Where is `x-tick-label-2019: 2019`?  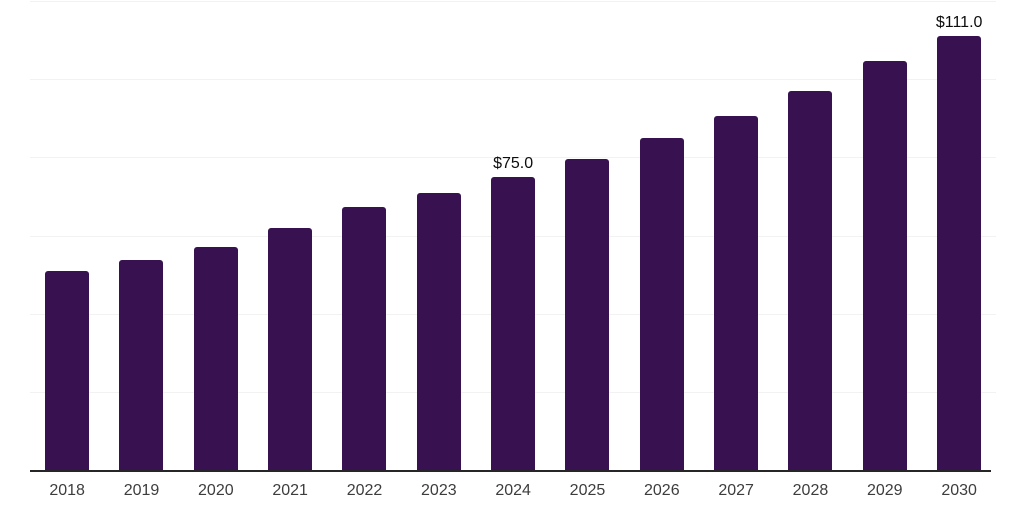
x-tick-label-2019: 2019 is located at coordinates (141, 490).